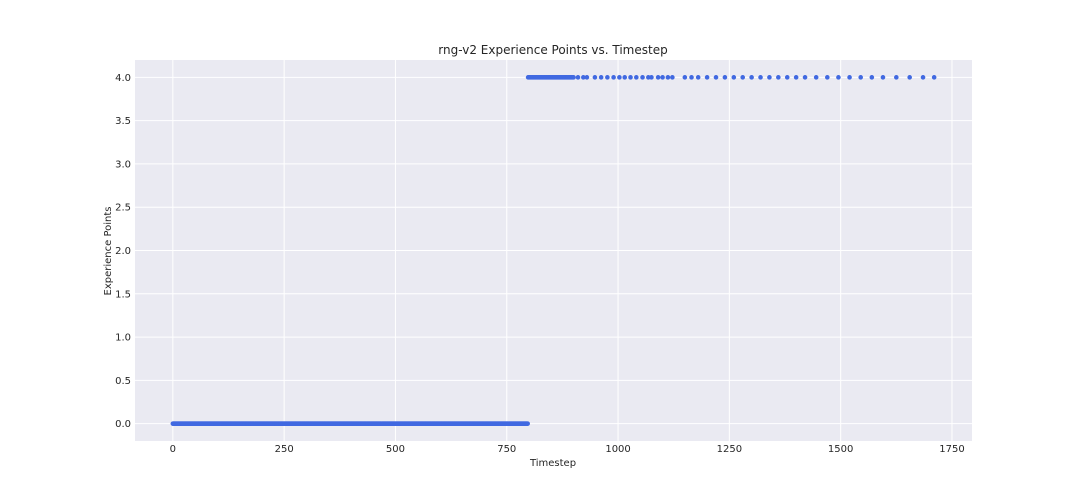 The image size is (1080, 504). What do you see at coordinates (951, 449) in the screenshot?
I see `x-tick-label: 1750` at bounding box center [951, 449].